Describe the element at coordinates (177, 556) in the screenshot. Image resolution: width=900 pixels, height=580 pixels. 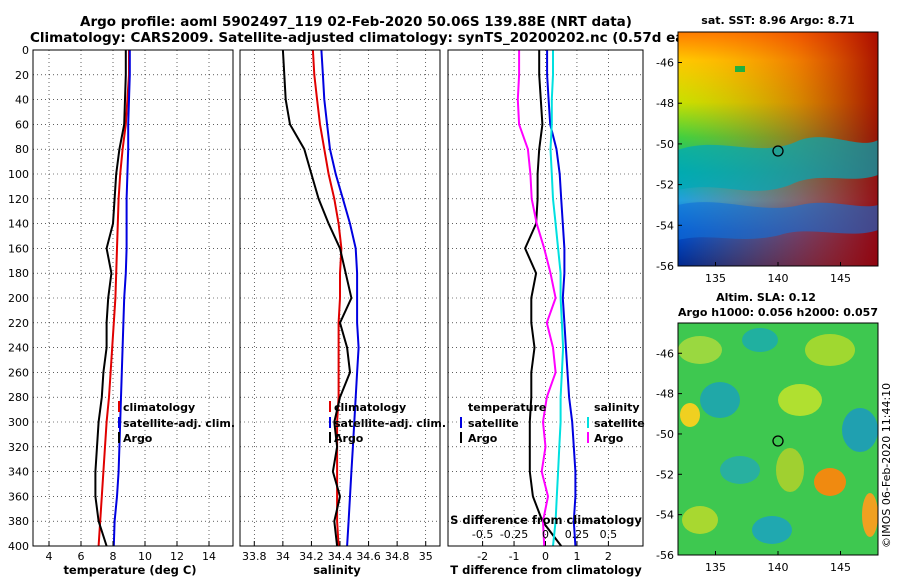
I see `x-tick-label: 12` at that location.